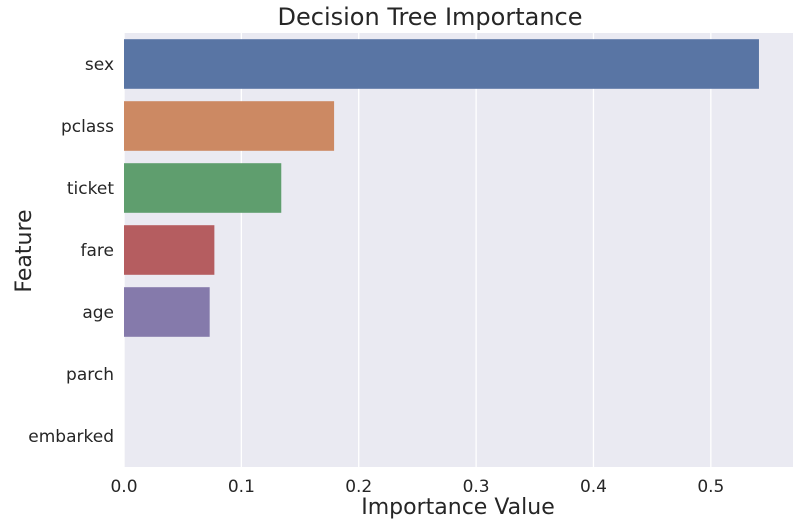  I want to click on x-tick-label: 0.0, so click(123, 487).